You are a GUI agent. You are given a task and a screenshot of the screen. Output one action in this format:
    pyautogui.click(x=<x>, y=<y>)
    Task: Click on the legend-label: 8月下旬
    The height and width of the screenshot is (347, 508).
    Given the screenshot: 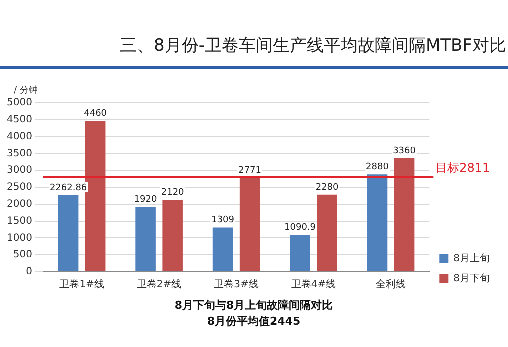 What is the action you would take?
    pyautogui.click(x=472, y=278)
    